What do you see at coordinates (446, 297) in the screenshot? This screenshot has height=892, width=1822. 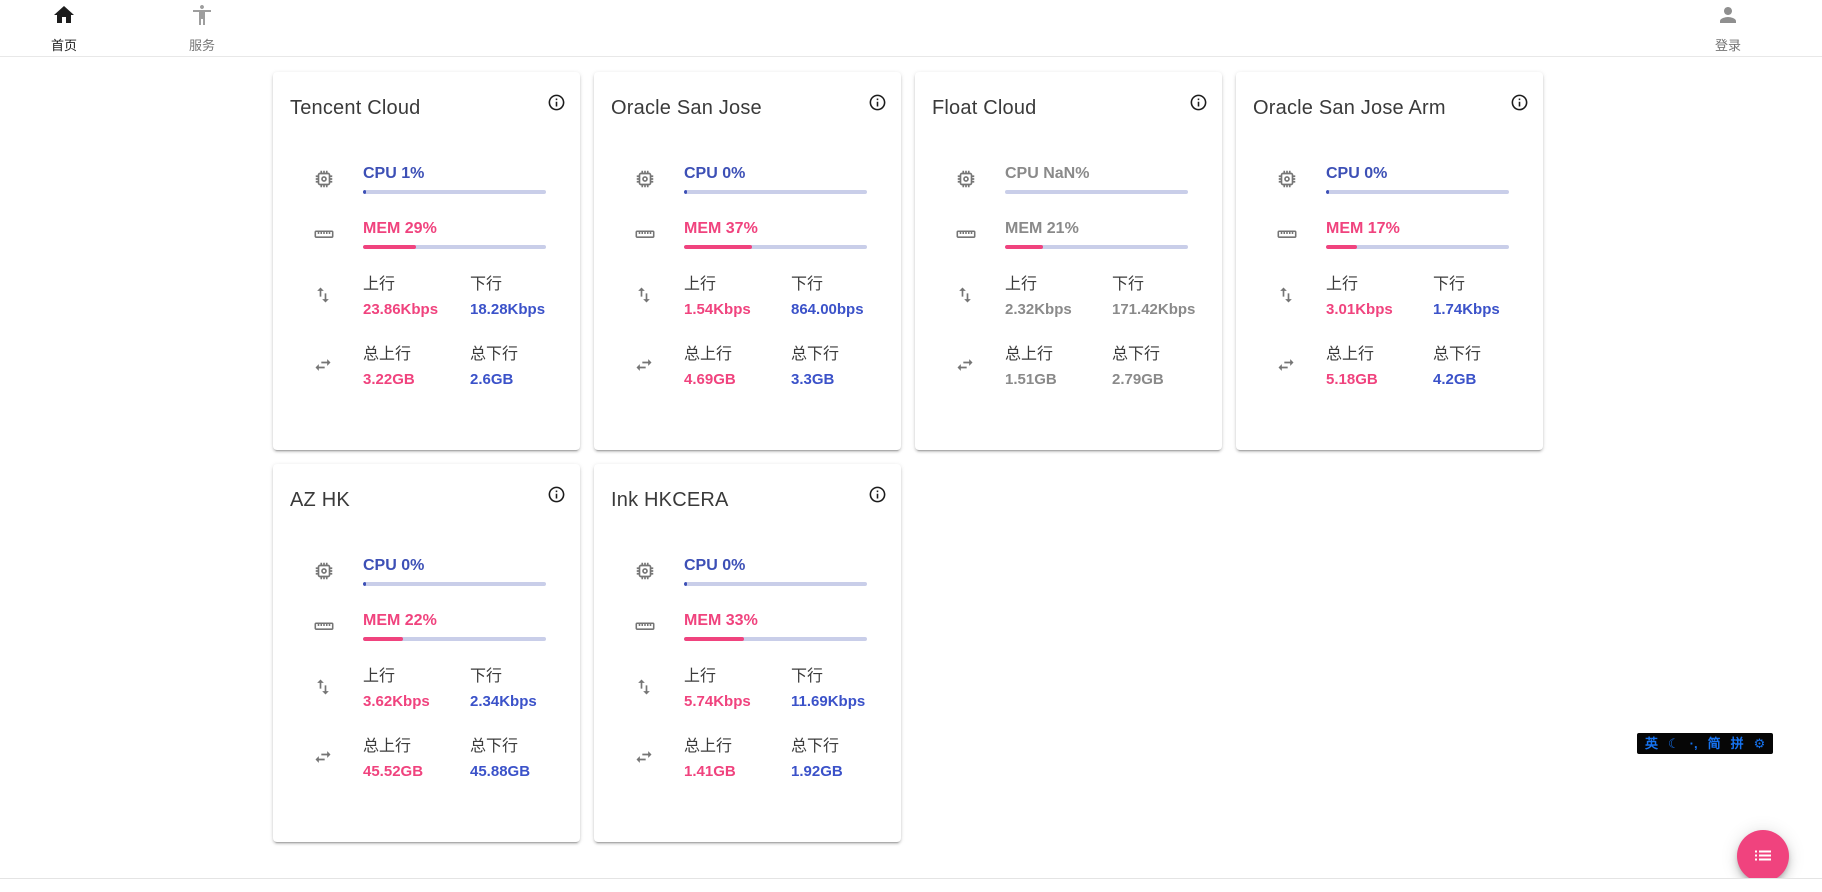 I see `net-speed-row: 上行 23.86Kbps 下行 18.28Kbps` at bounding box center [446, 297].